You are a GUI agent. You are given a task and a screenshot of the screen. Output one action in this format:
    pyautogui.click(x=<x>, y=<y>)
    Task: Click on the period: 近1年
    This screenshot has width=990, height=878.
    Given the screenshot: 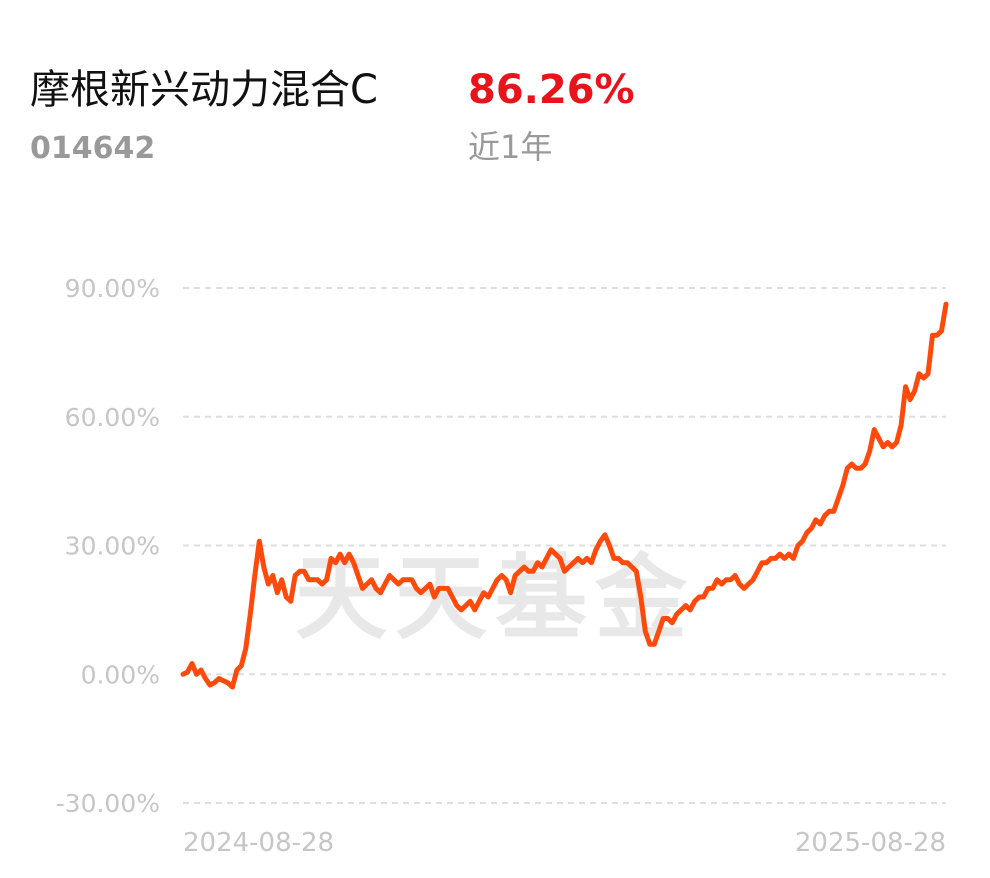 What is the action you would take?
    pyautogui.click(x=510, y=147)
    